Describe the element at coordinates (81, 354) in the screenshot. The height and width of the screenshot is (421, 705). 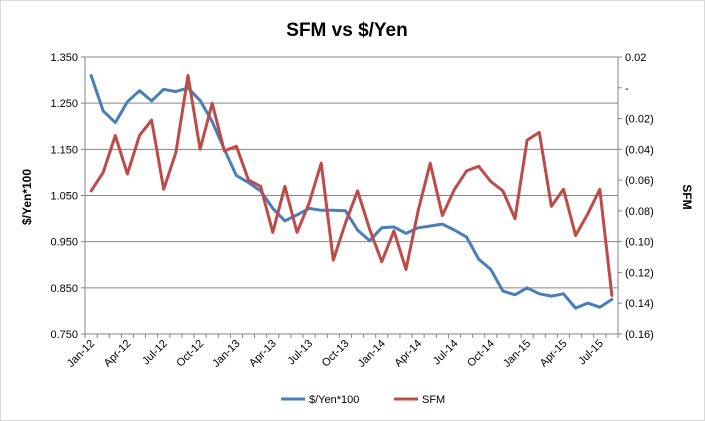
I see `x-tick-label: Jan-12` at that location.